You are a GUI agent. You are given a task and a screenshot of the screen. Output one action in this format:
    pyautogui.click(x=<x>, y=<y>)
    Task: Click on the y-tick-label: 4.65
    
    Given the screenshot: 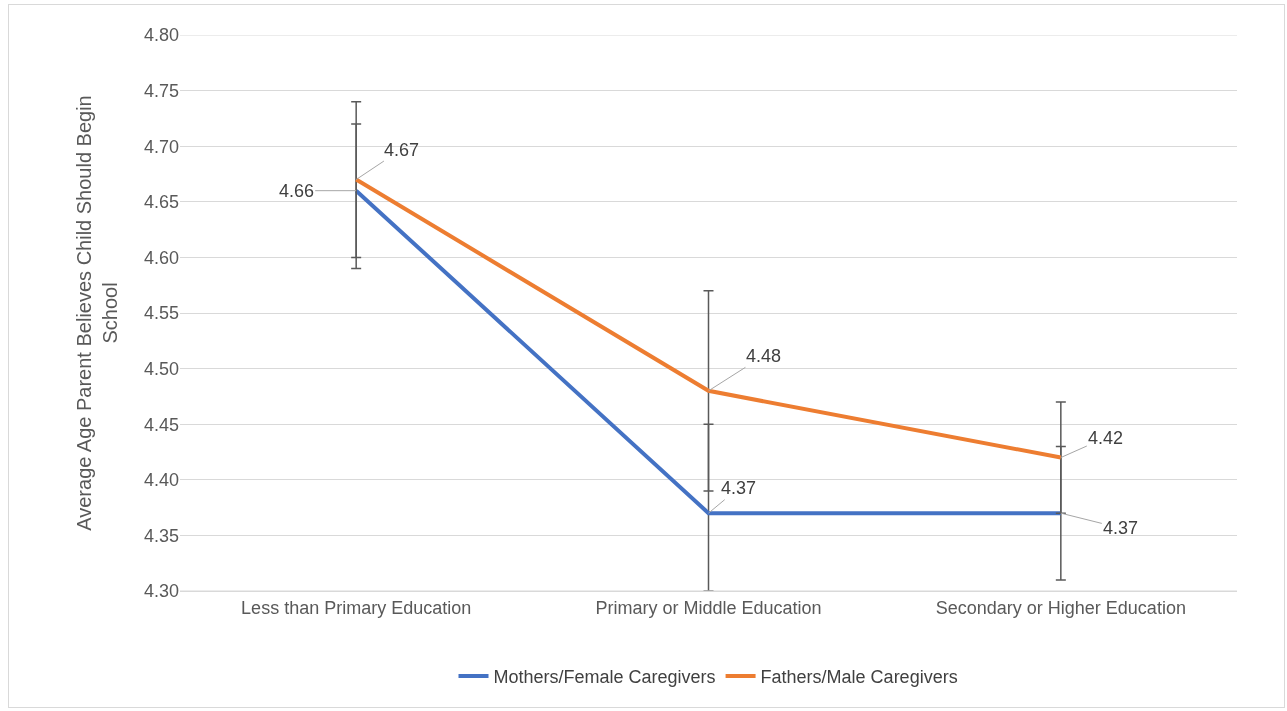 What is the action you would take?
    pyautogui.click(x=161, y=202)
    